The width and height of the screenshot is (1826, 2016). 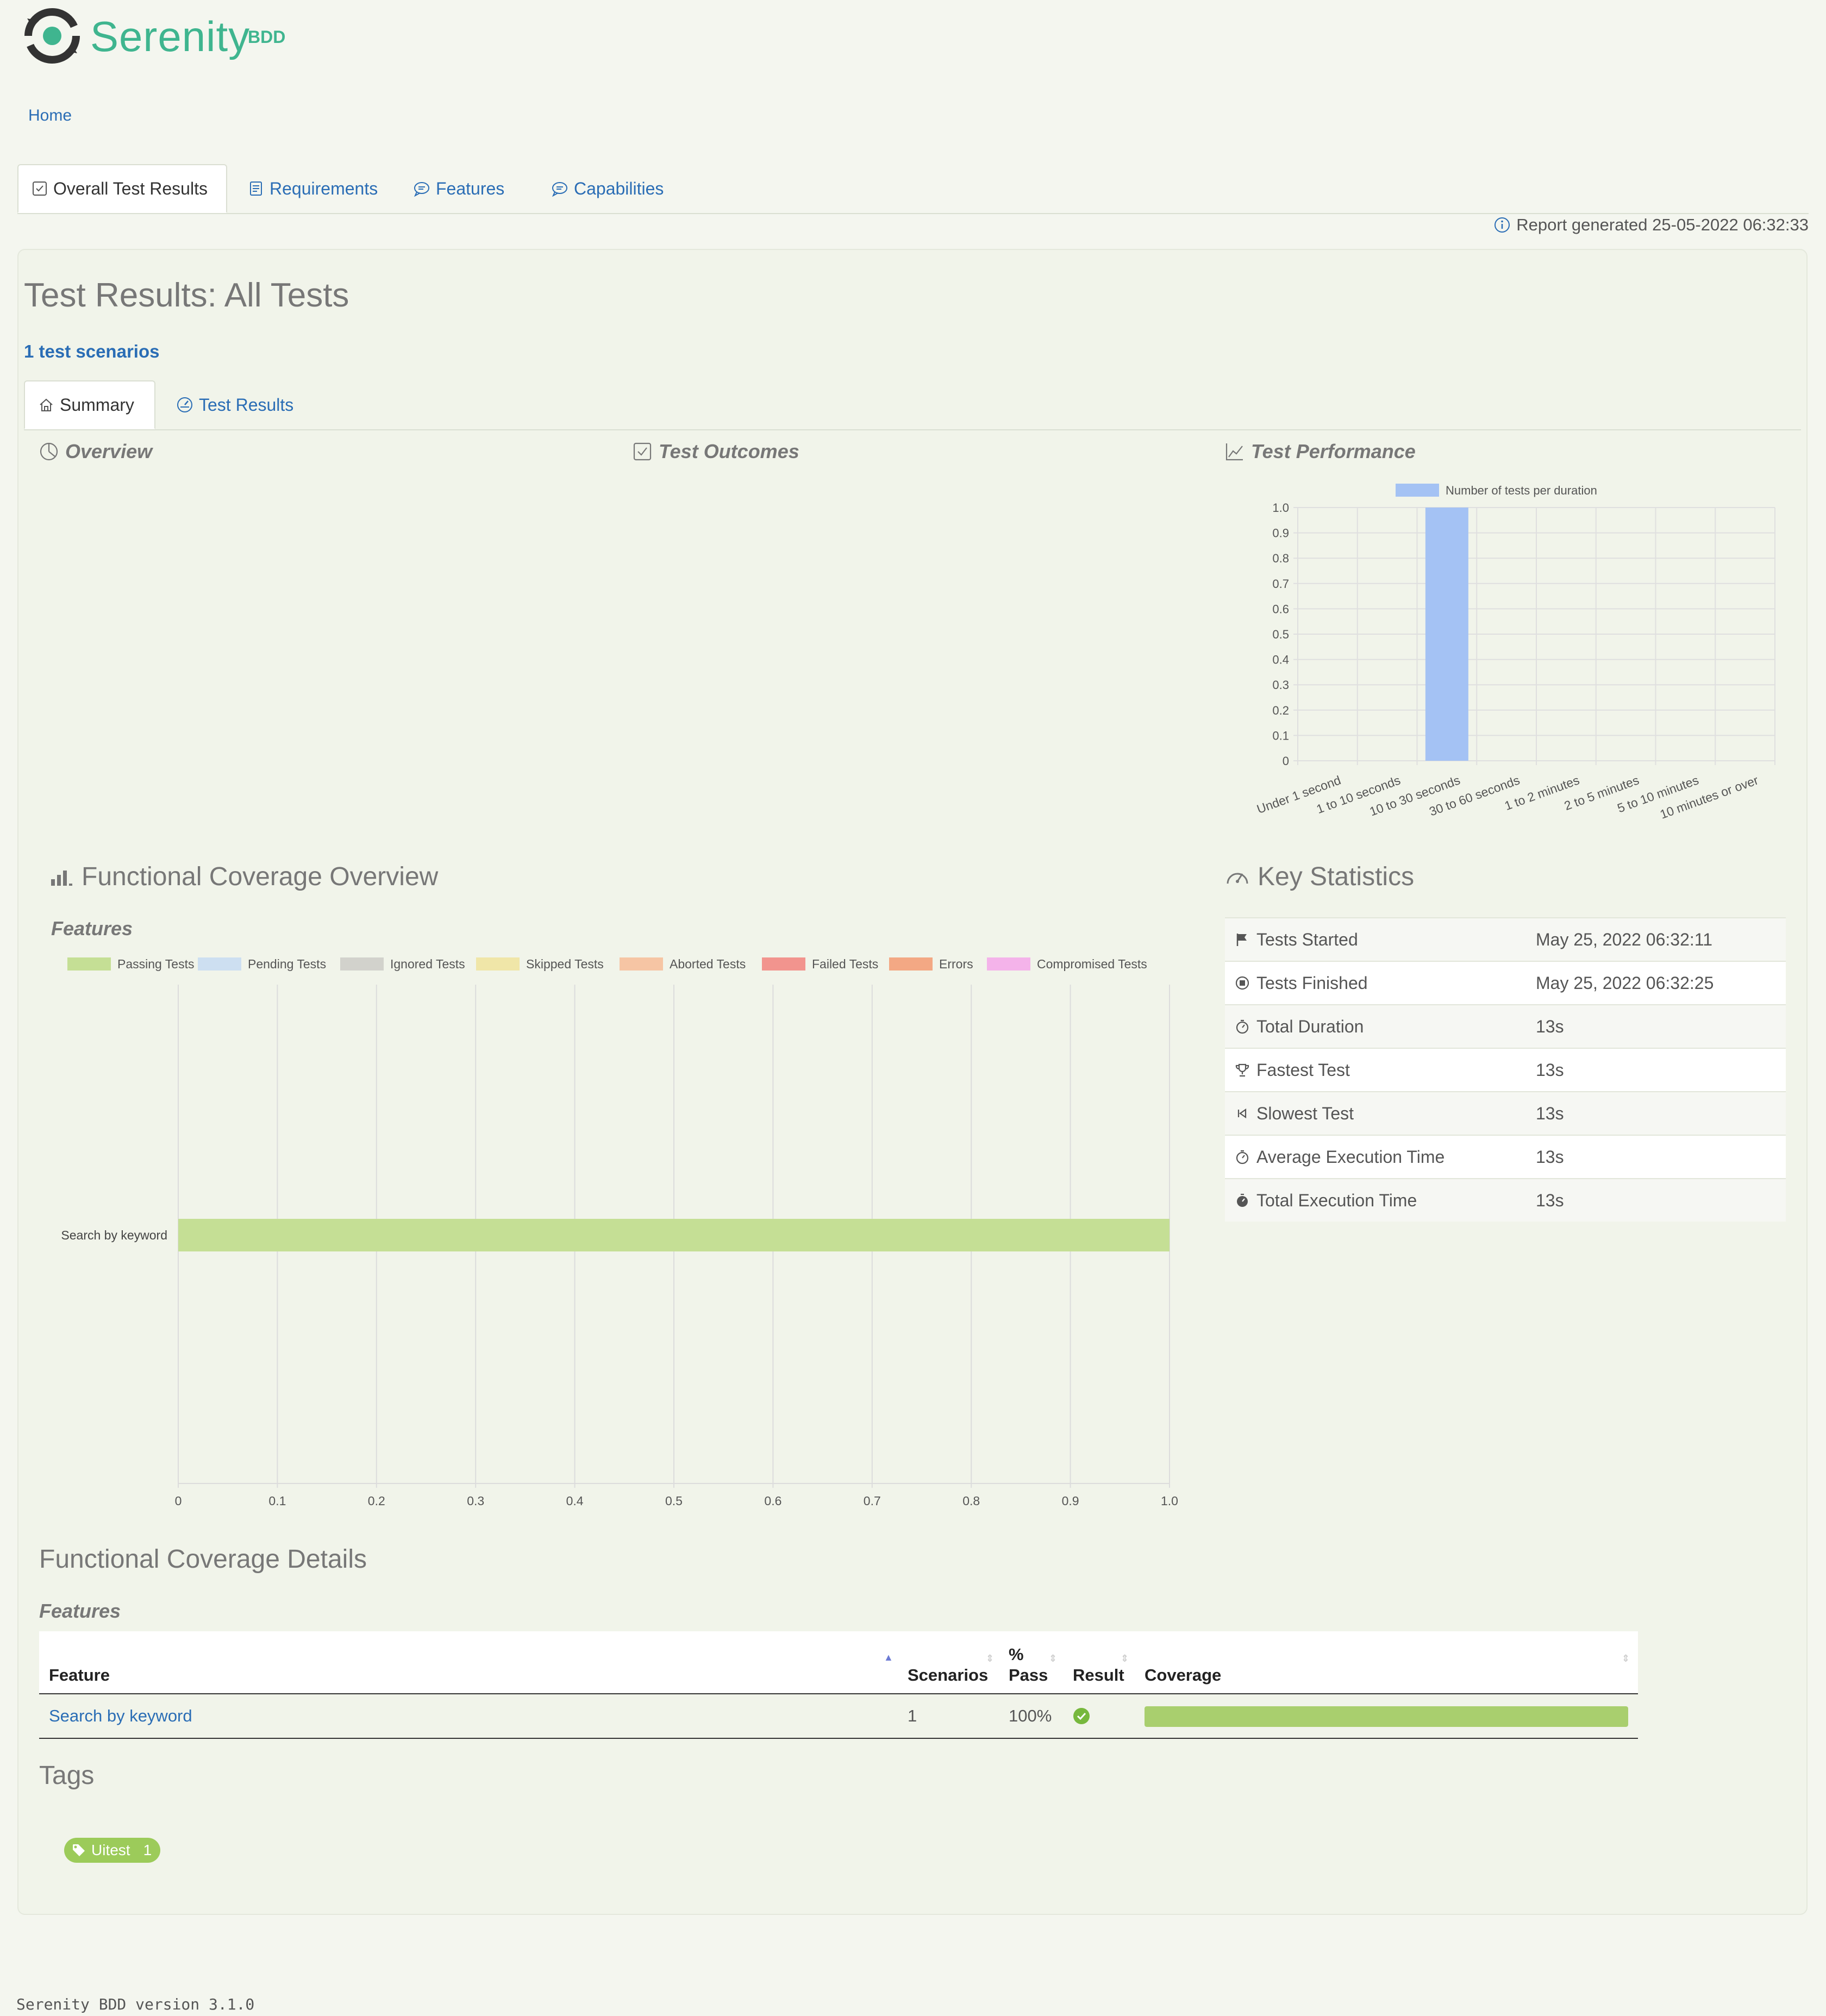 I want to click on y-tick-label: 0.1, so click(x=1280, y=735).